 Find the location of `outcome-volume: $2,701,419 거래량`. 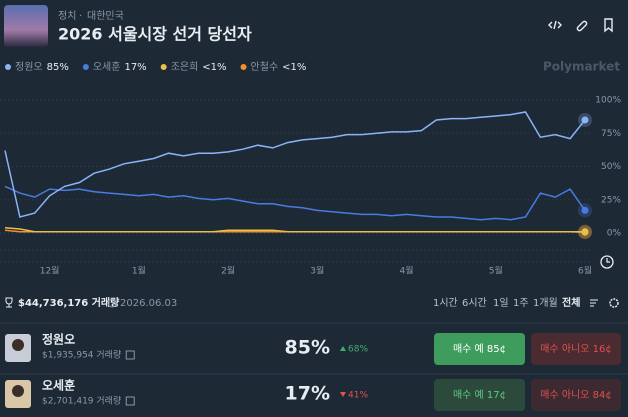

outcome-volume: $2,701,419 거래량 is located at coordinates (81, 401).